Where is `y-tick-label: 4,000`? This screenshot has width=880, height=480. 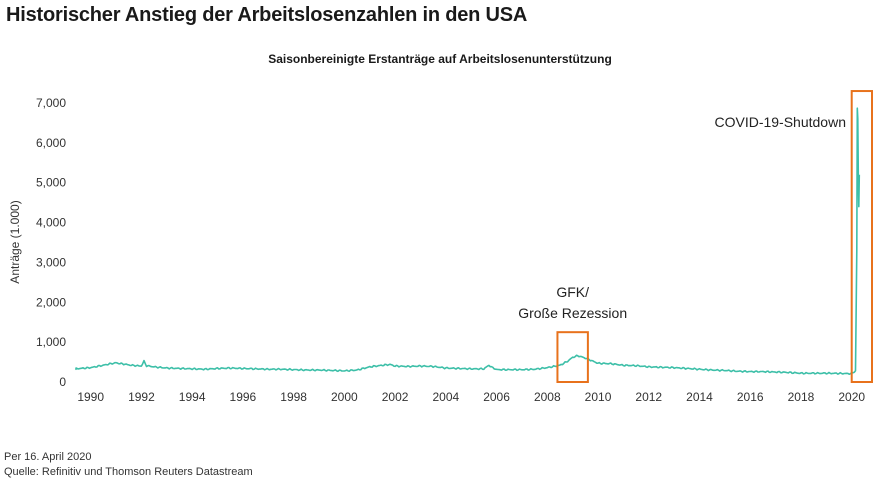 y-tick-label: 4,000 is located at coordinates (51, 223).